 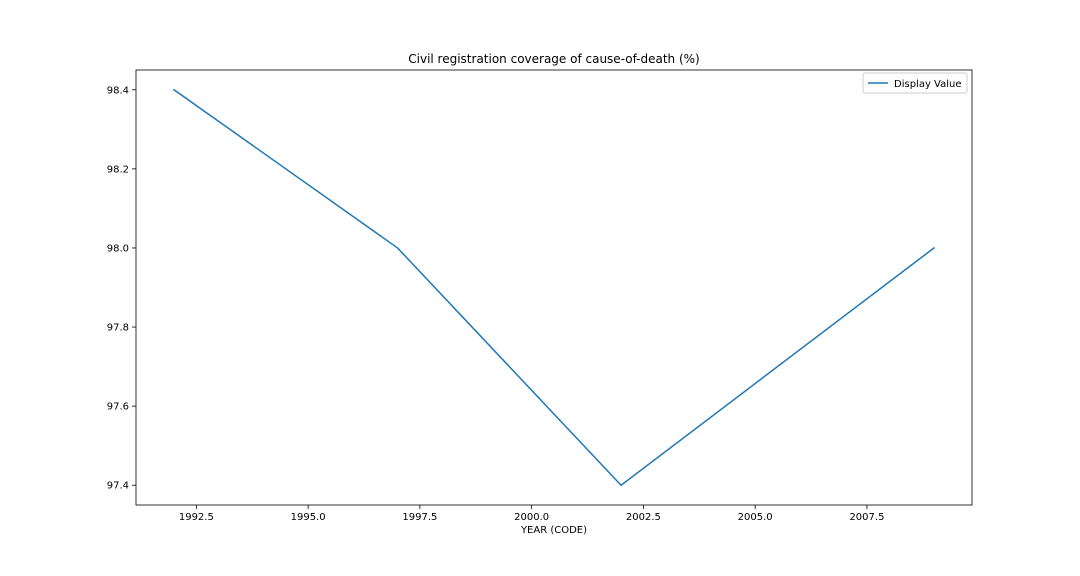 What do you see at coordinates (419, 517) in the screenshot?
I see `x-tick-label: 1997.5` at bounding box center [419, 517].